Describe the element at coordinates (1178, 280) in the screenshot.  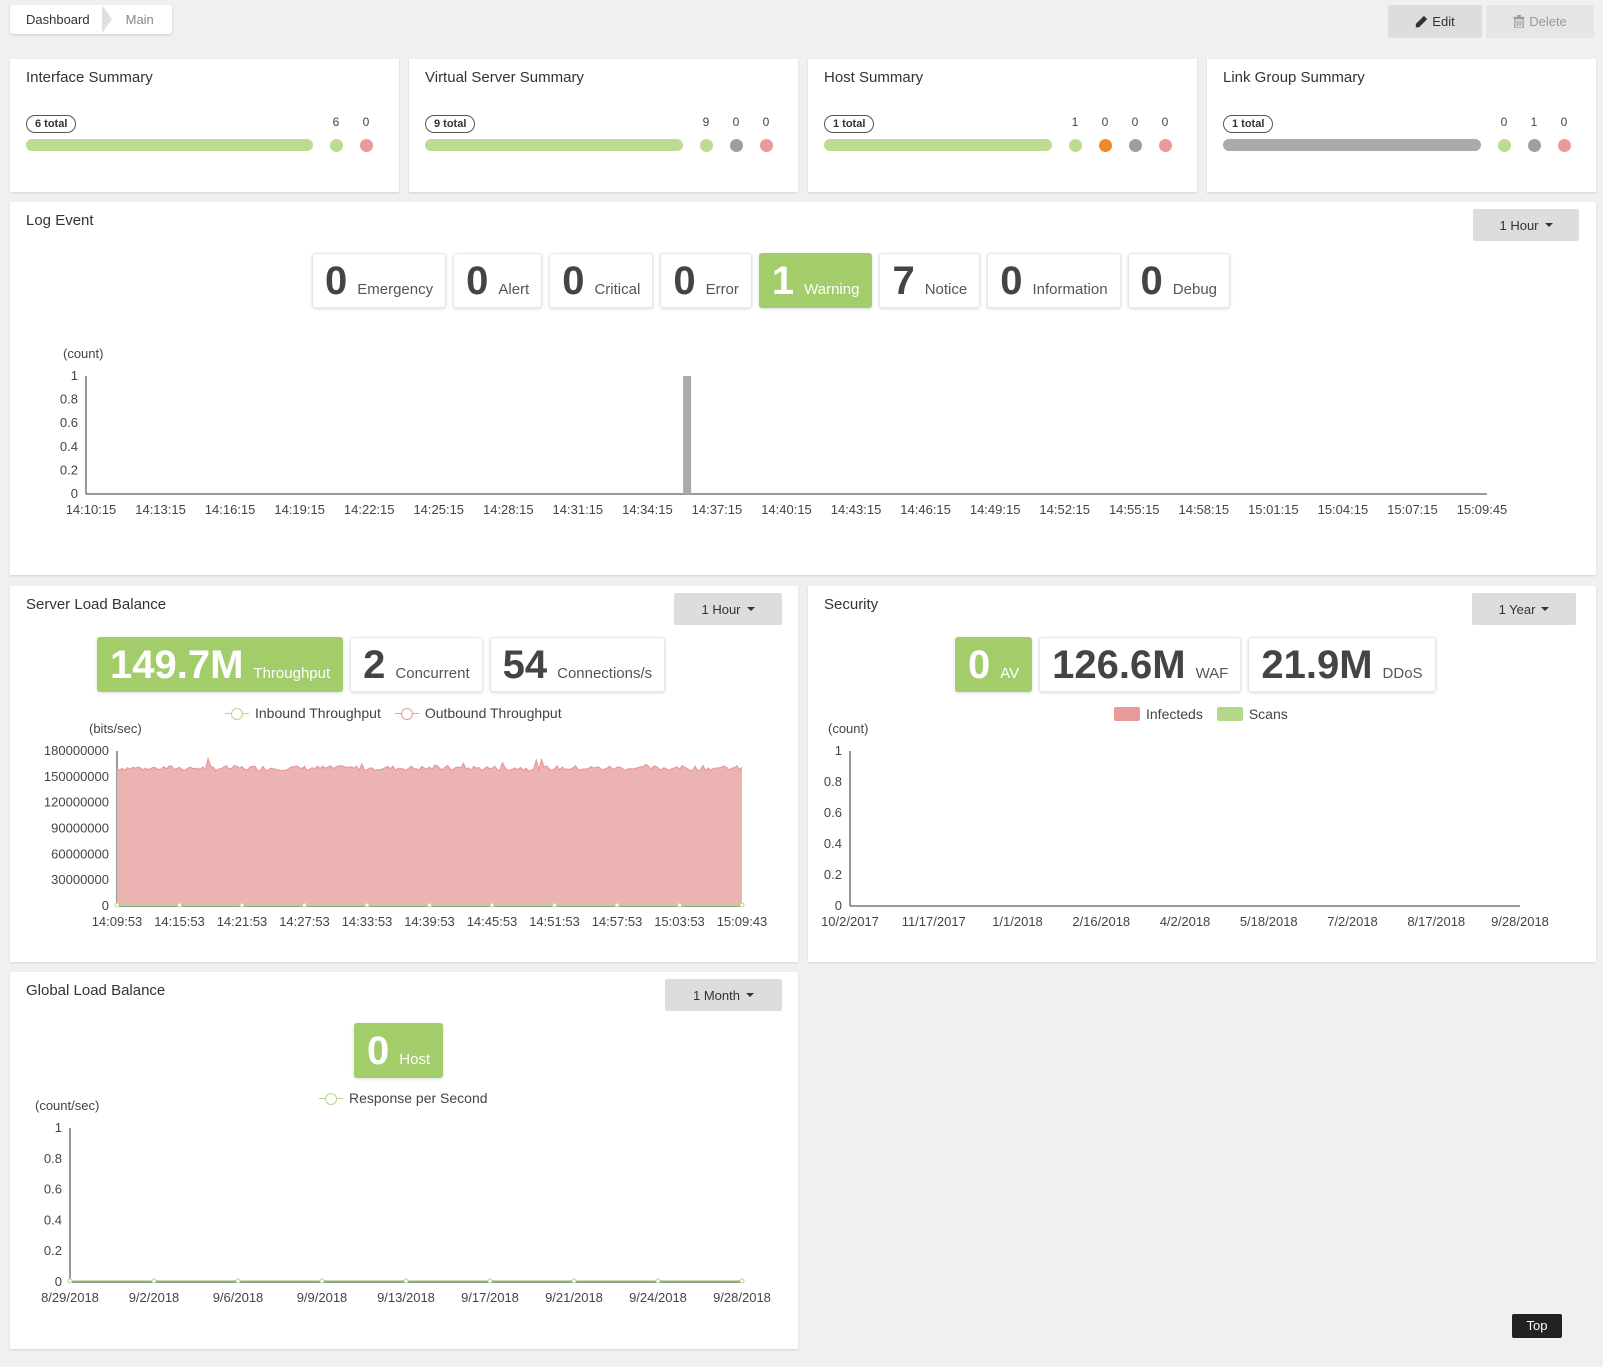
I see `stat-debug: 0 Debug` at that location.